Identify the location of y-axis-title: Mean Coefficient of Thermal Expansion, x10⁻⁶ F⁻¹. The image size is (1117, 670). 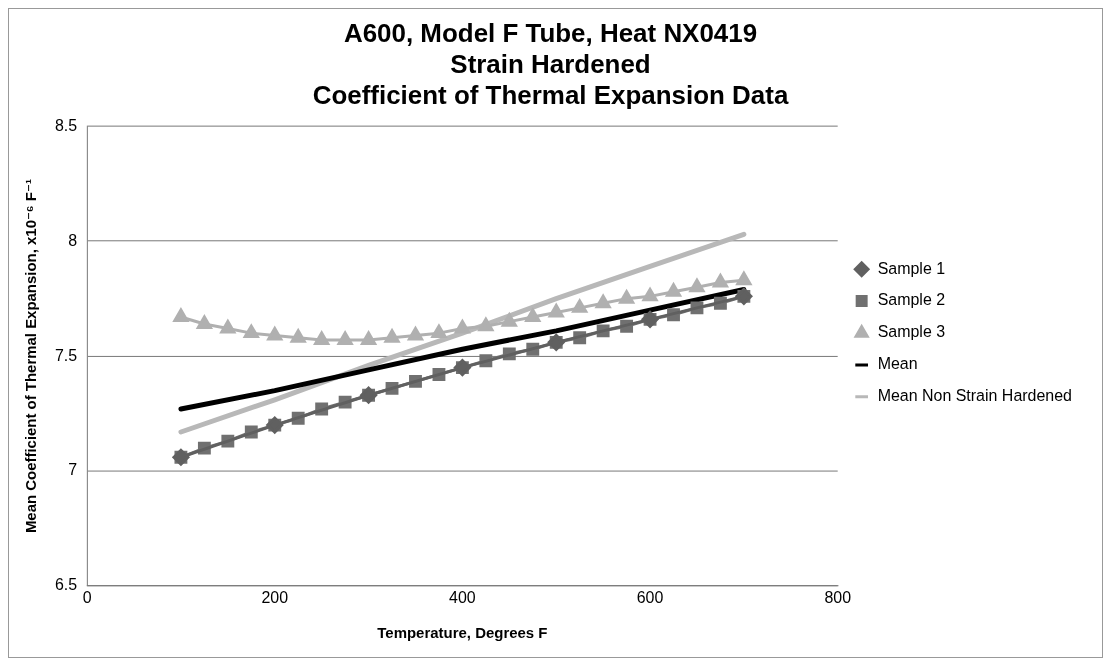
(31, 356).